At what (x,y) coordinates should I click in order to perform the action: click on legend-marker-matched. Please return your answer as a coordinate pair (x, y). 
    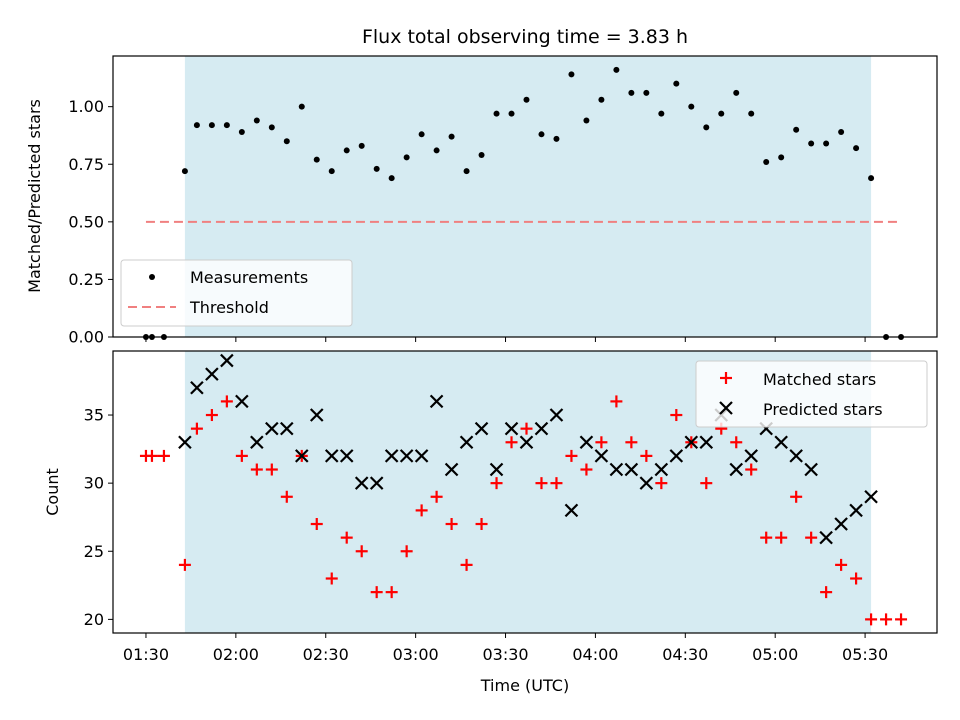
    Looking at the image, I should click on (726, 378).